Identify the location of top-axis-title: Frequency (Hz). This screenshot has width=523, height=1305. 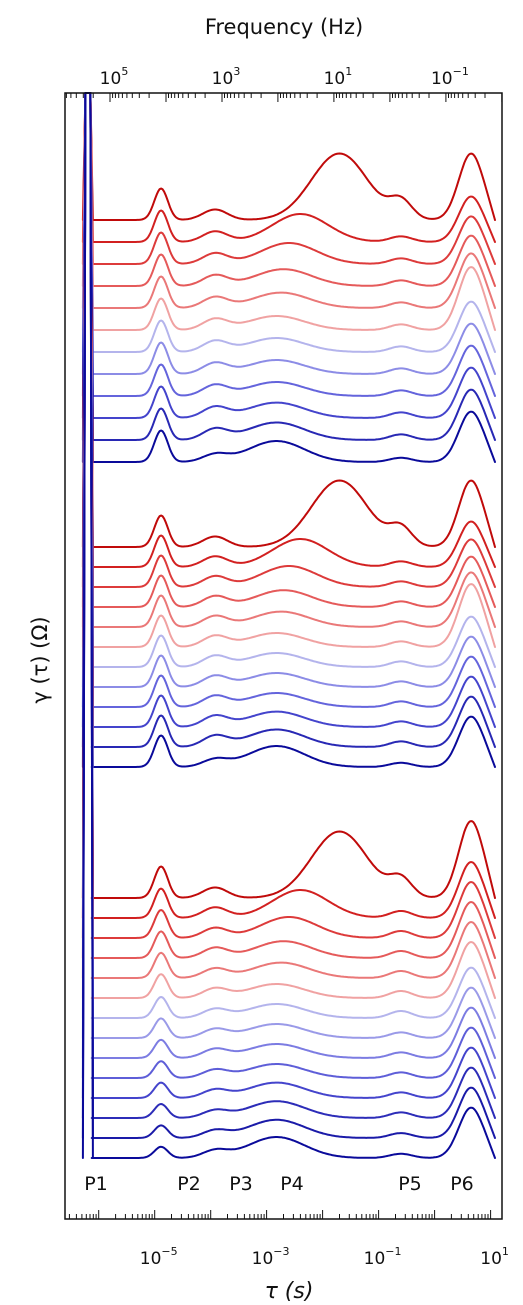
(284, 27).